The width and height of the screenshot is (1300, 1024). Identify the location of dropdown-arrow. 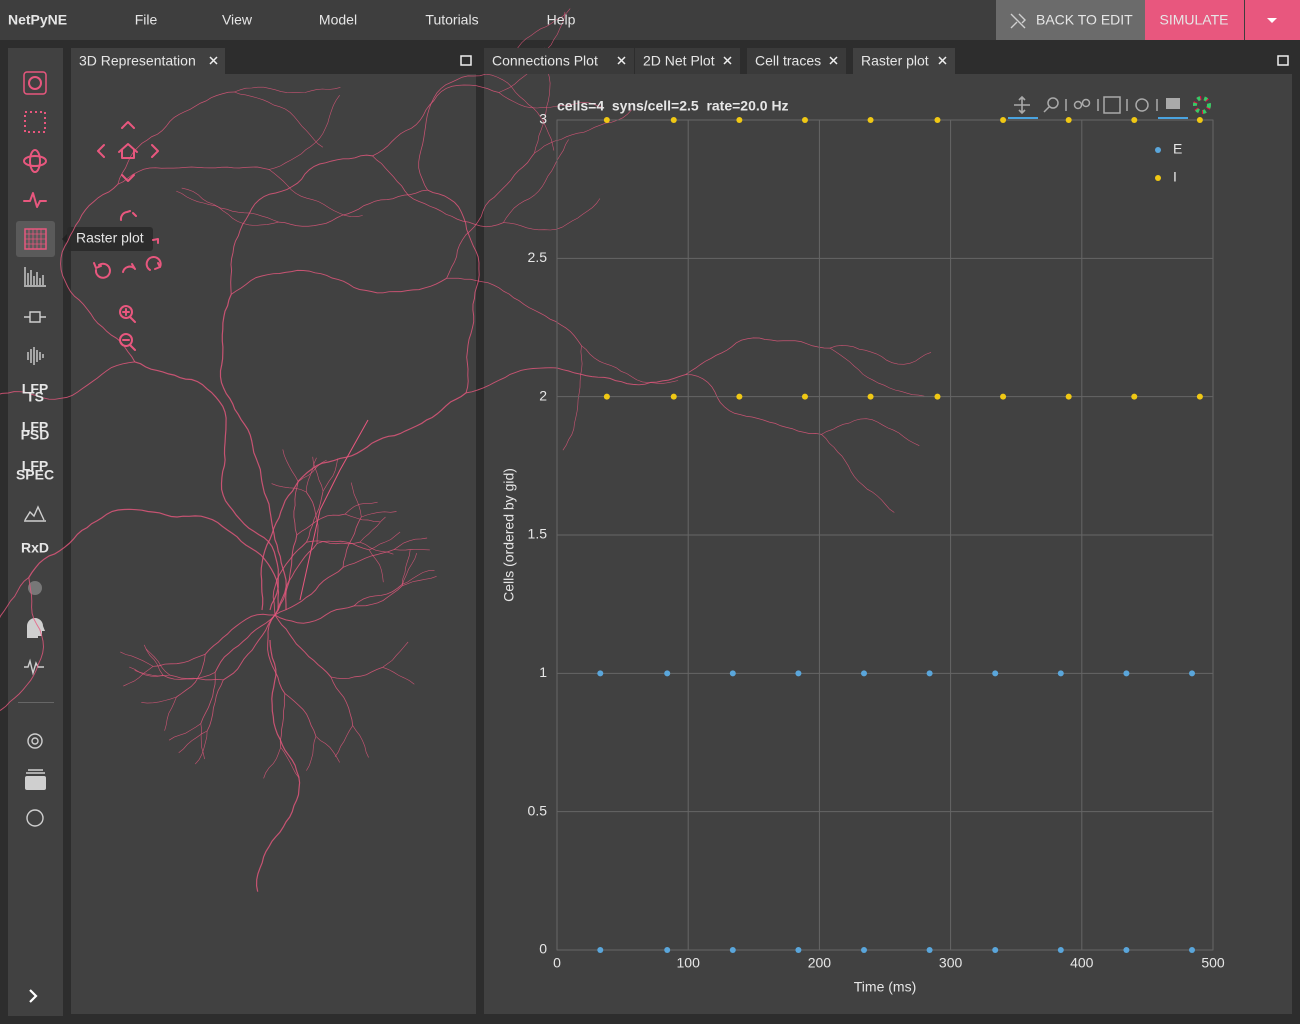
(1272, 20).